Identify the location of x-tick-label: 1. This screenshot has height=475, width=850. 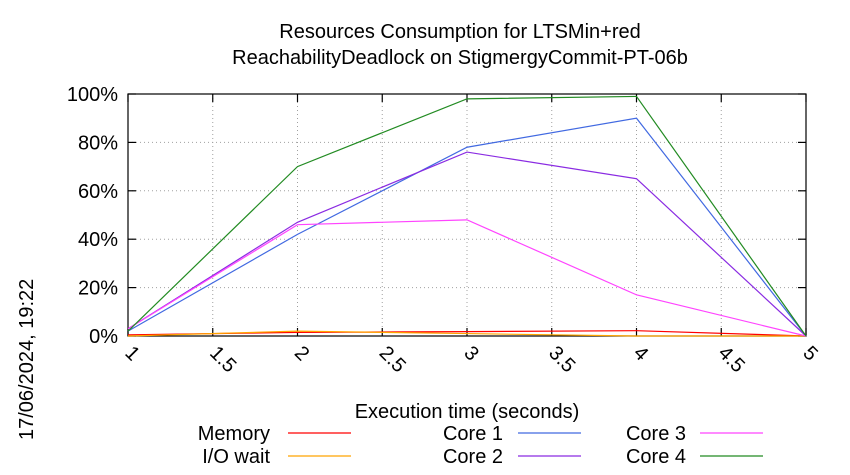
(131, 353).